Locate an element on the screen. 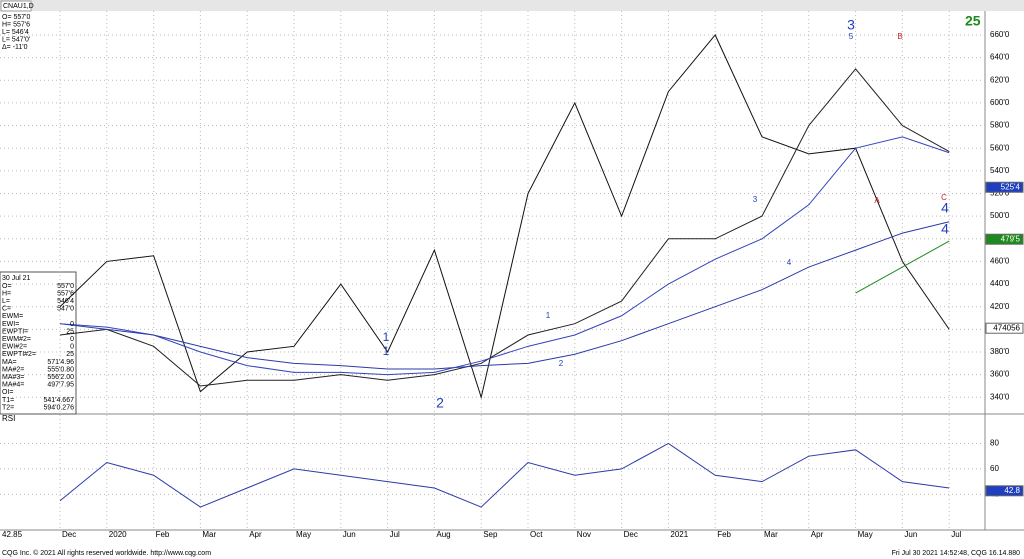  info-value: 546'4 is located at coordinates (65, 301).